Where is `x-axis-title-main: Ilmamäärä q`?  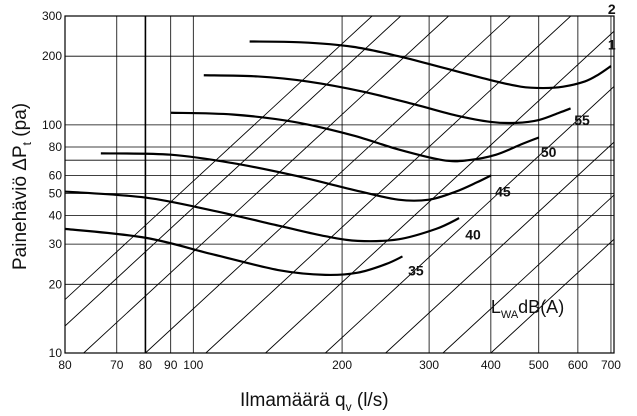
x-axis-title-main: Ilmamäärä q is located at coordinates (293, 400).